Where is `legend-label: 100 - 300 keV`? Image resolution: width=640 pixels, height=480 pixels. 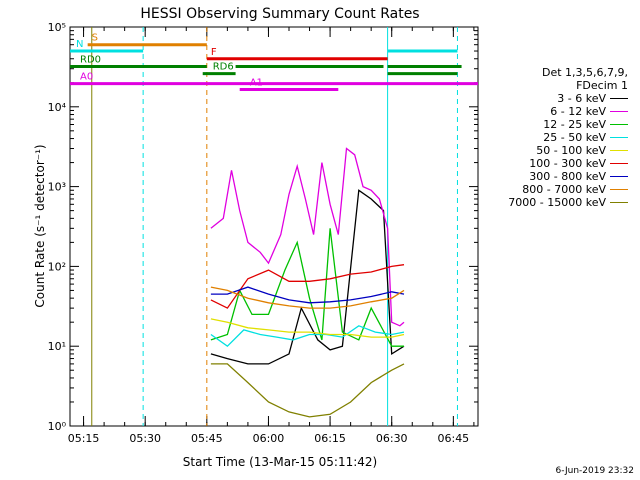 legend-label: 100 - 300 keV is located at coordinates (567, 163).